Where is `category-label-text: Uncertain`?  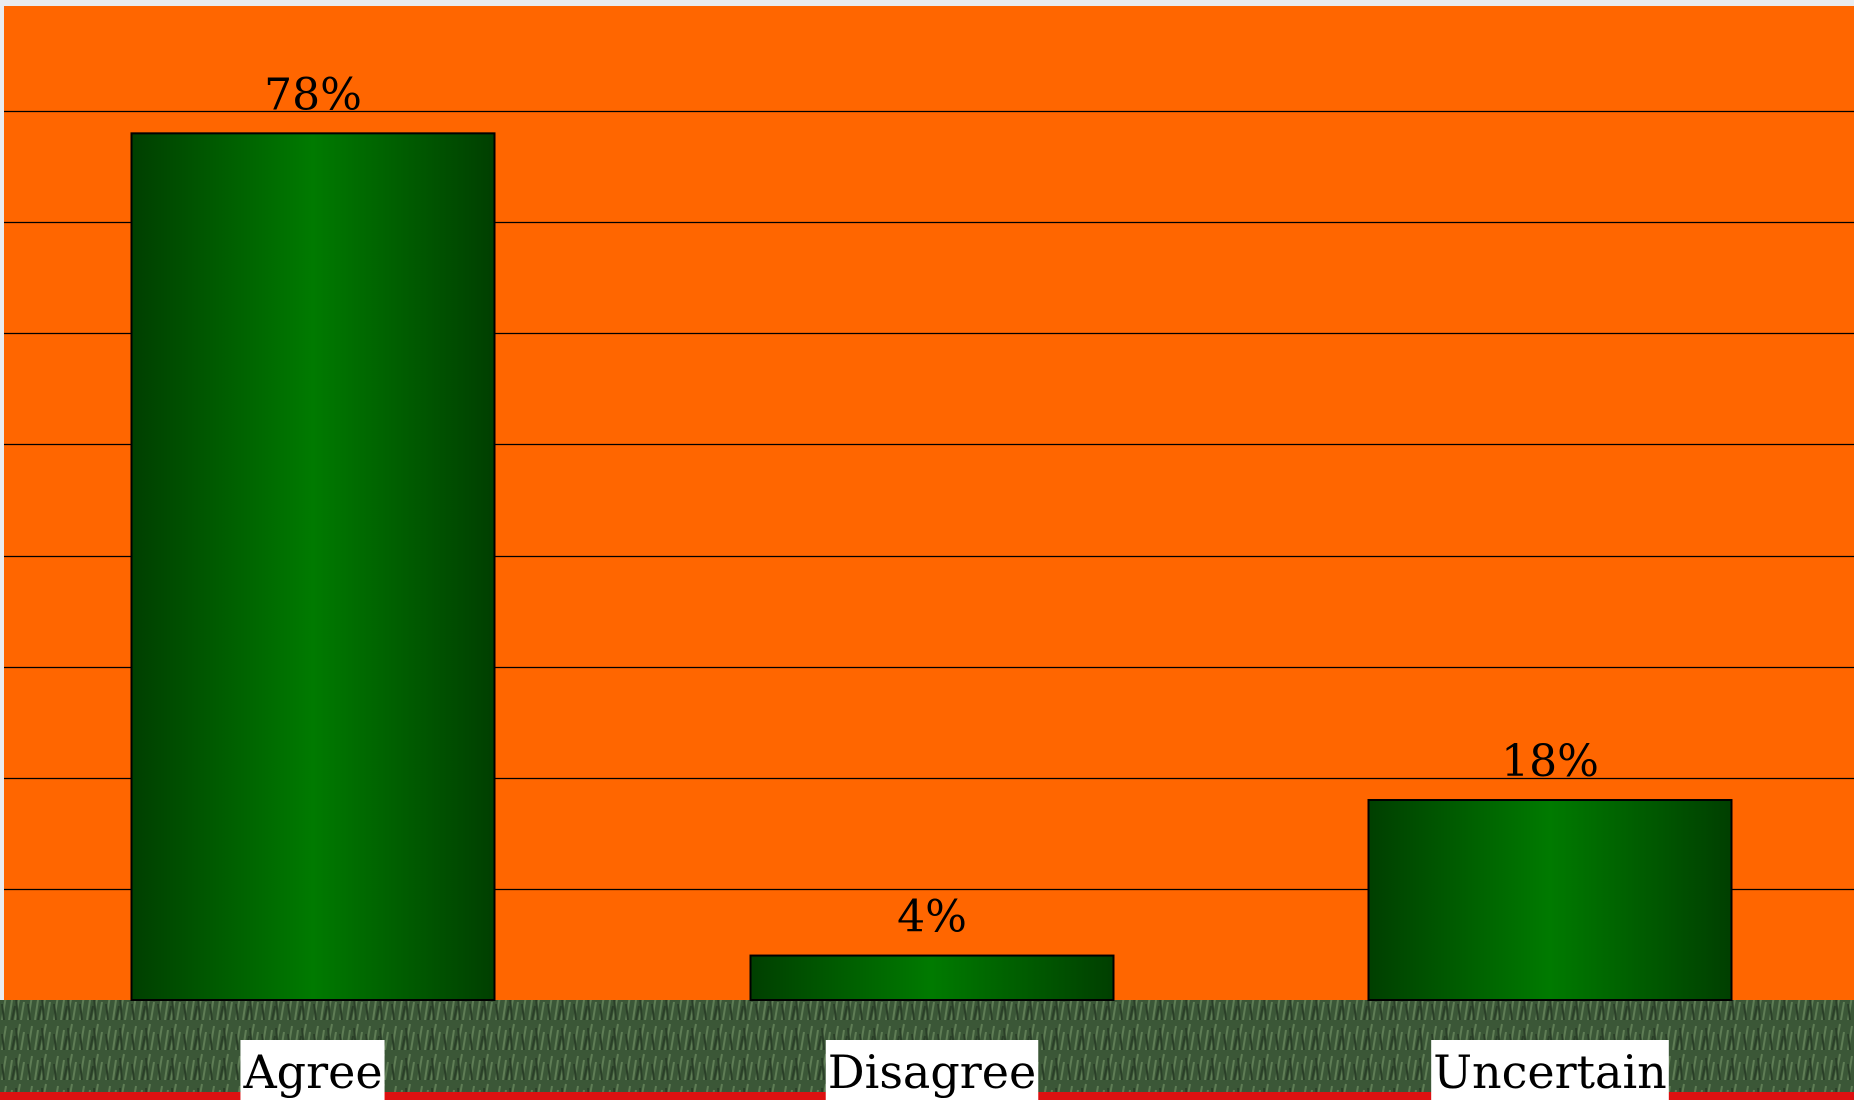
category-label-text: Uncertain is located at coordinates (1550, 1072).